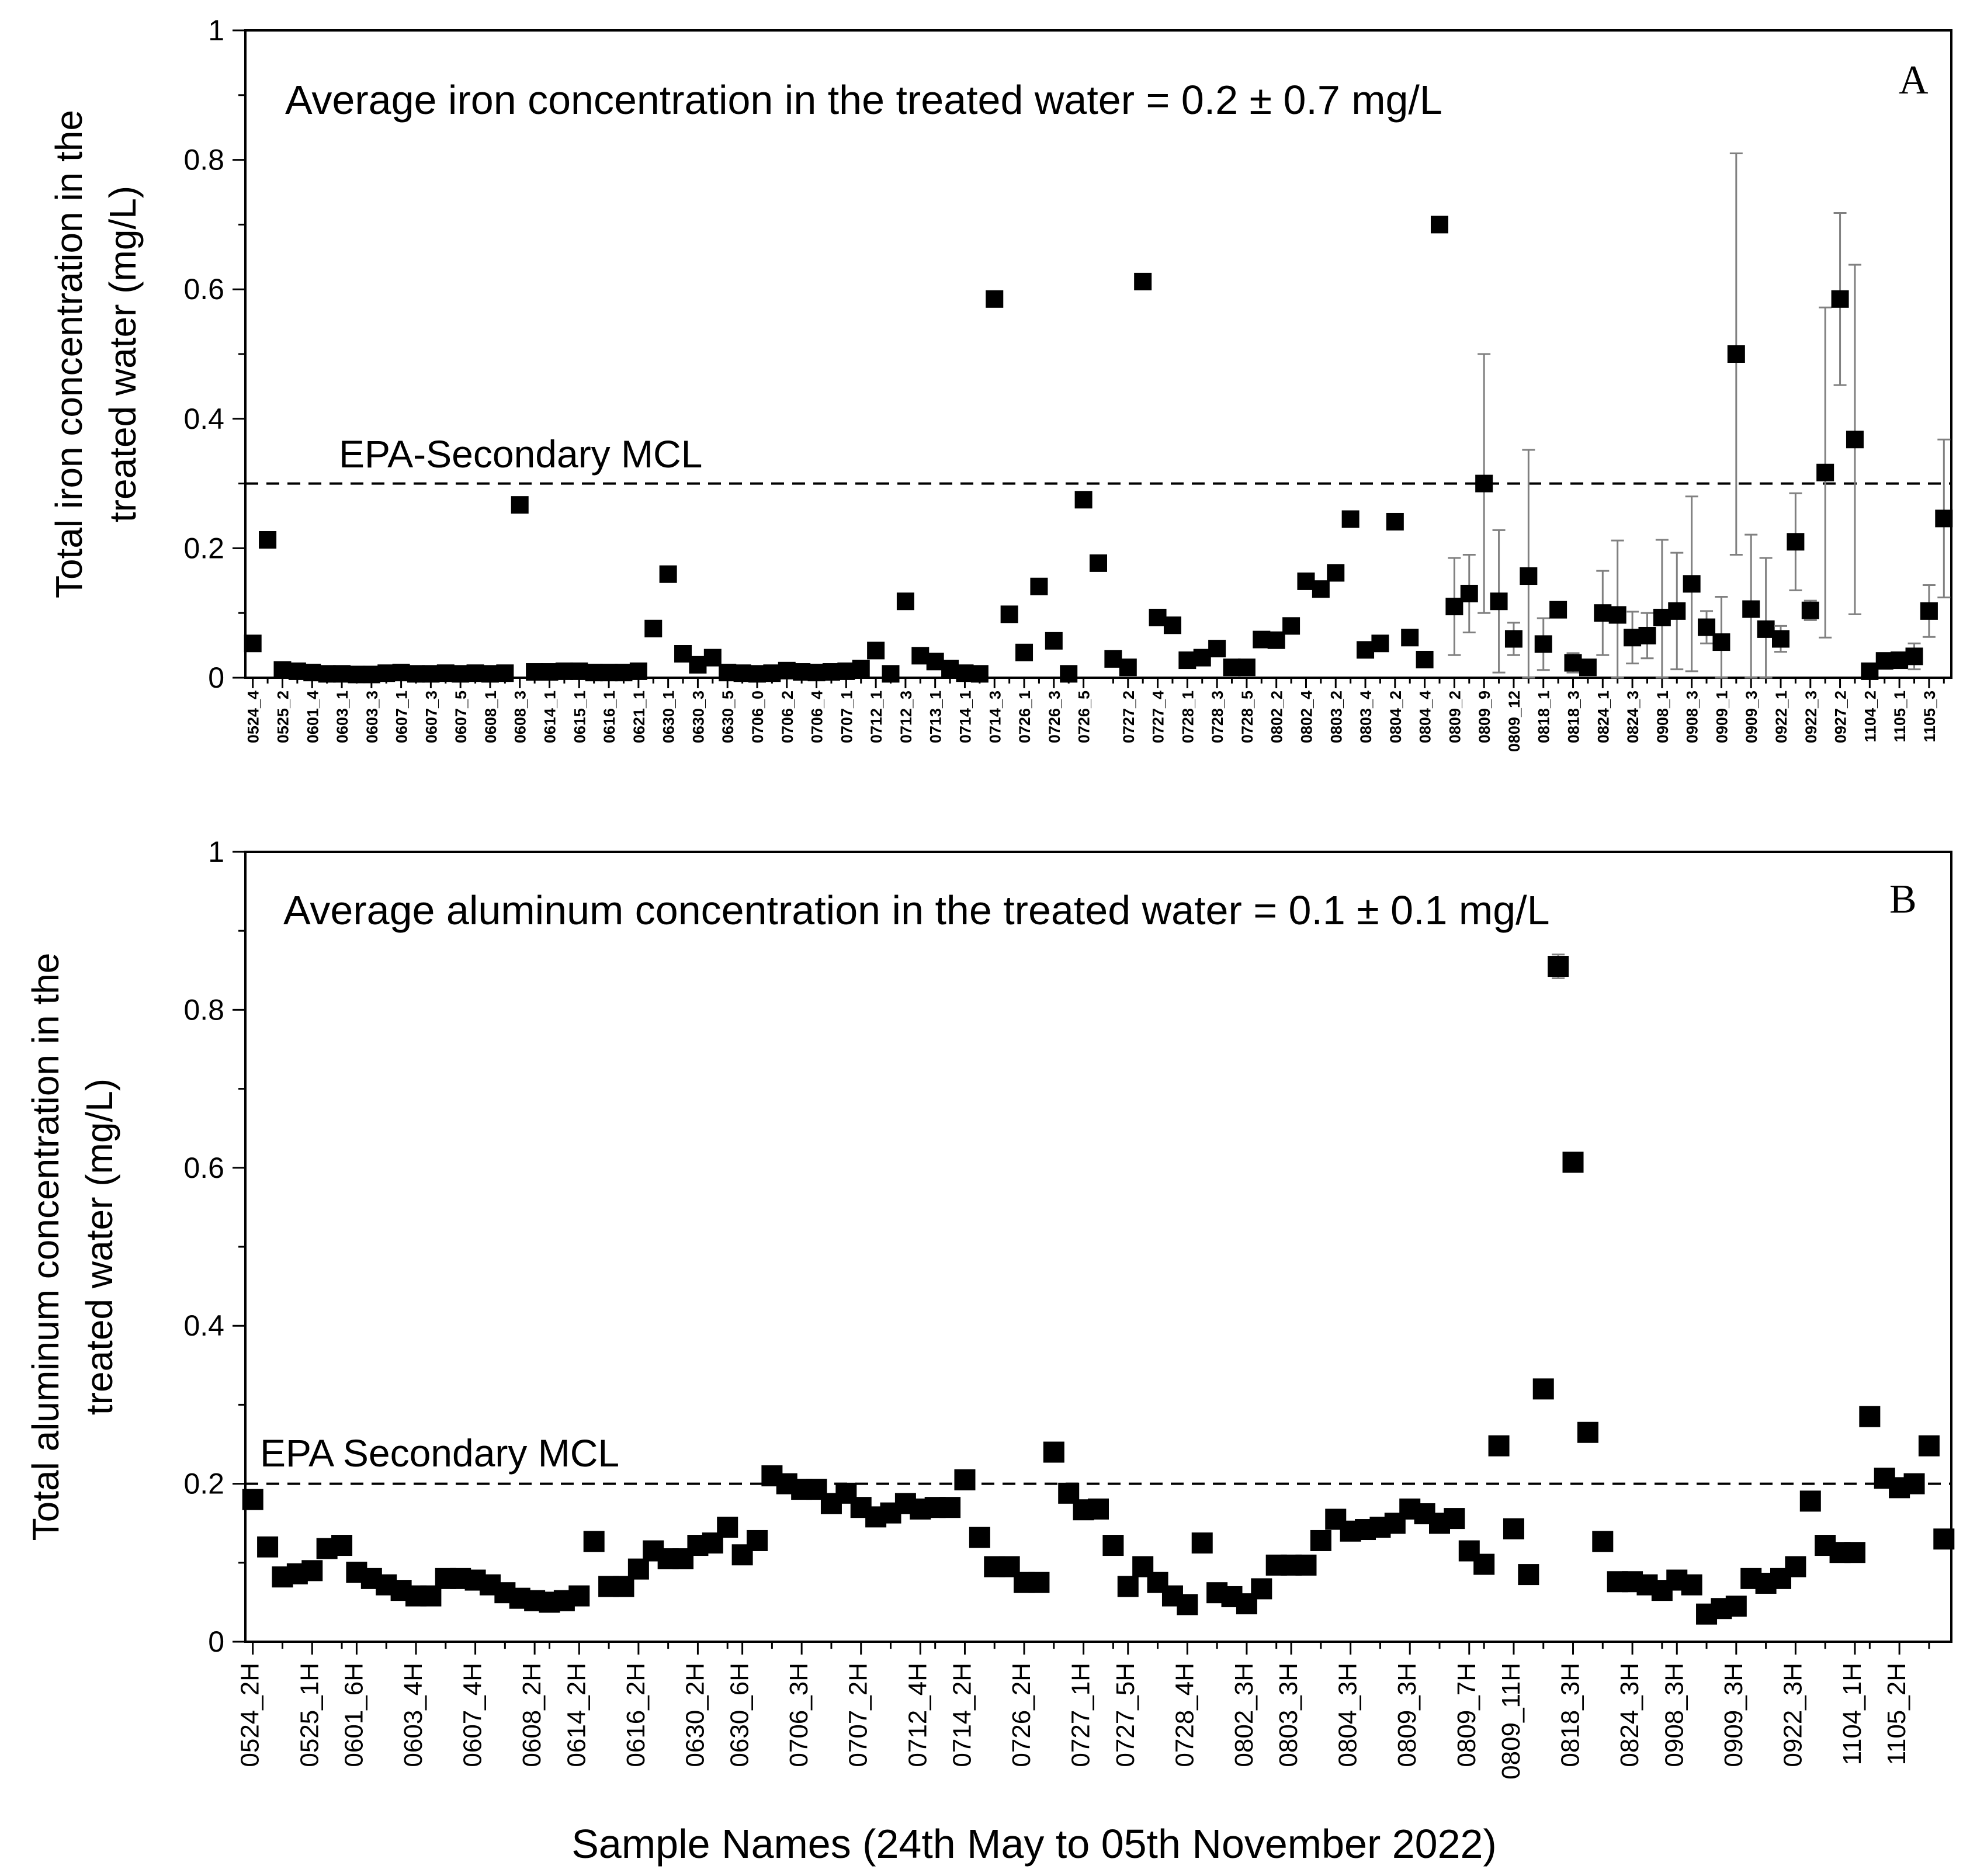  Describe the element at coordinates (1853, 1714) in the screenshot. I see `x-tick-label: 1104_1H` at that location.